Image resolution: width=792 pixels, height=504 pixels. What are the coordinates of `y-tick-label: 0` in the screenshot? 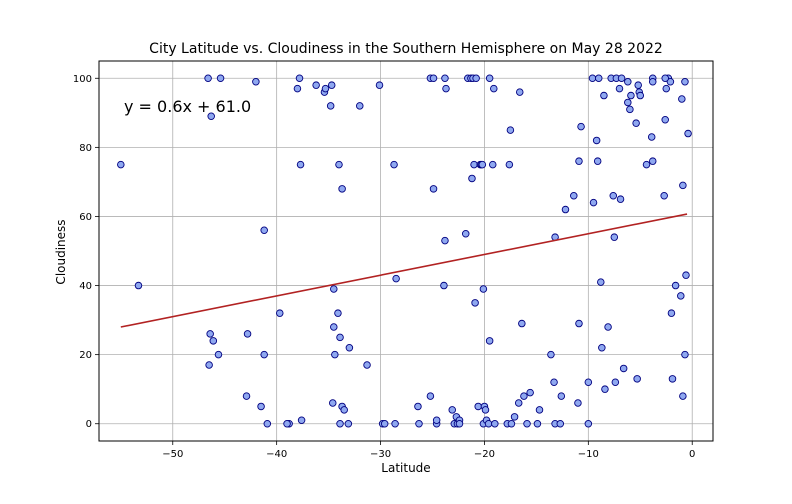 It's located at (89, 424).